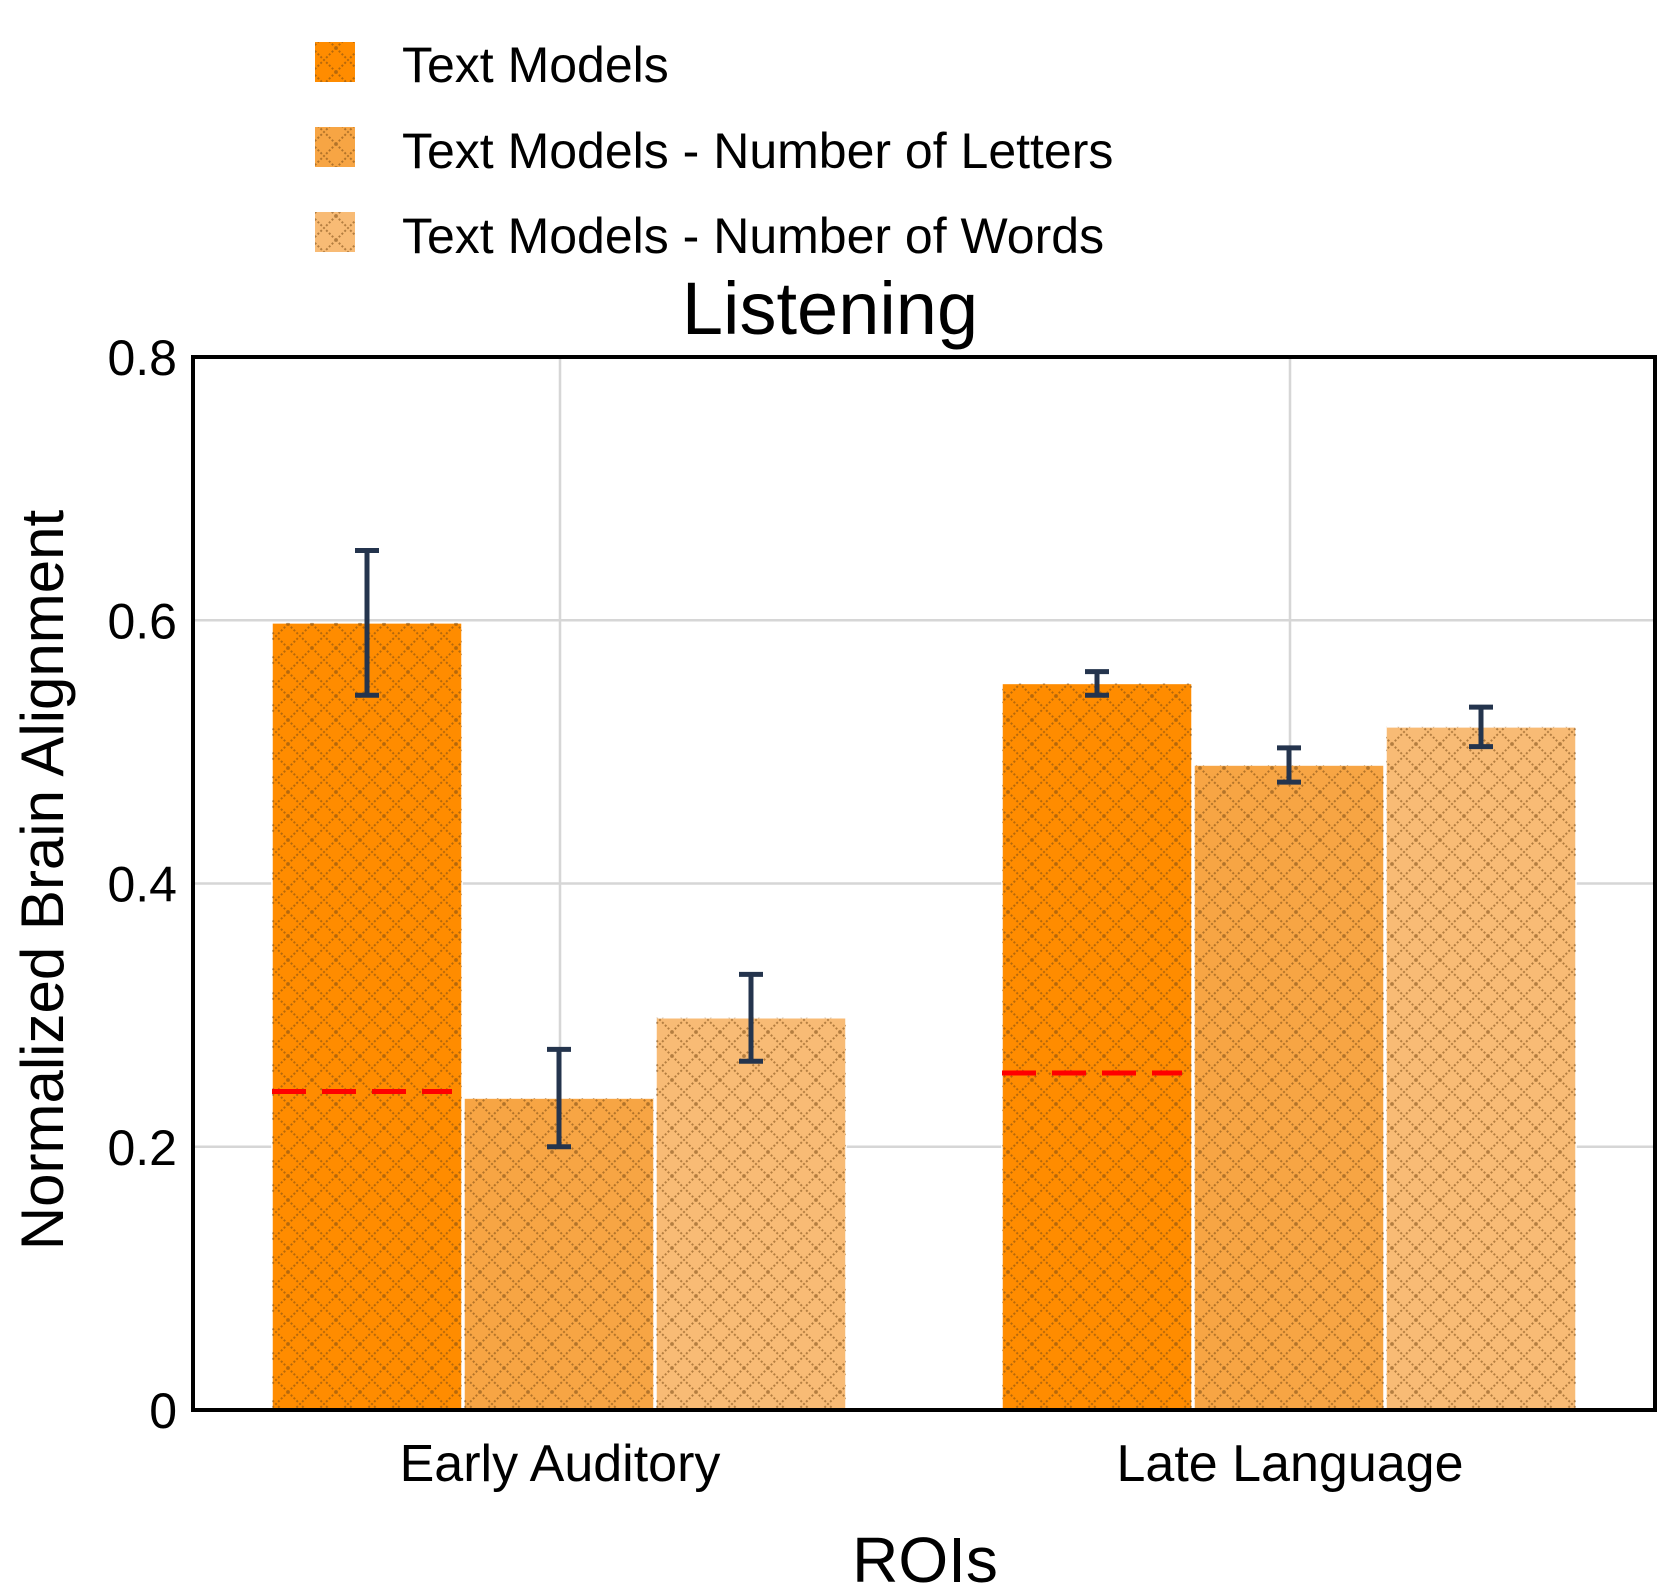 Image resolution: width=1661 pixels, height=1594 pixels. I want to click on x-axis-label: ROIs, so click(925, 1559).